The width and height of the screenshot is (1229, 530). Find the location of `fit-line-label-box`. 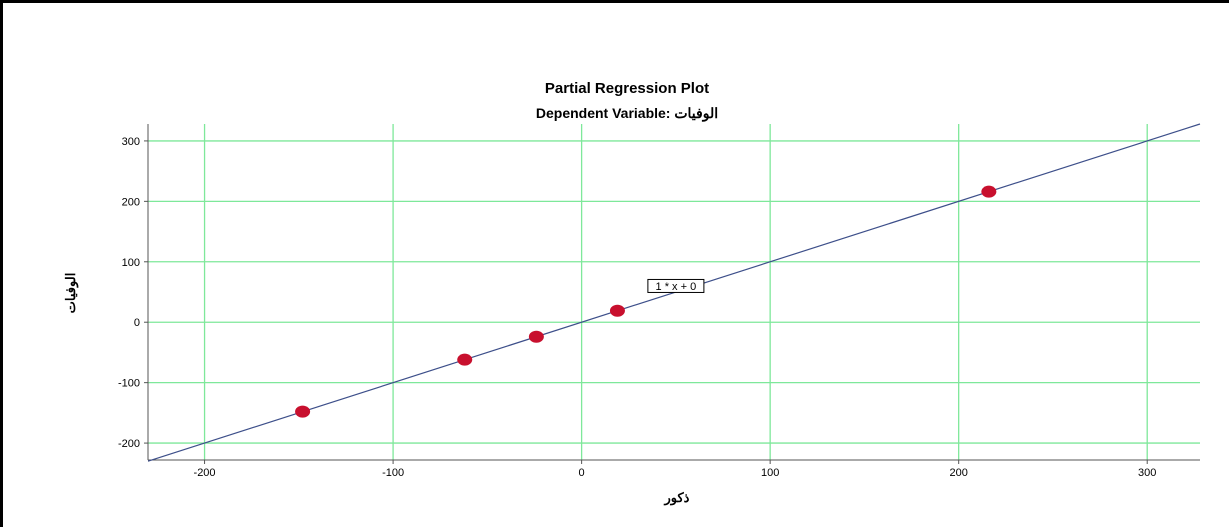

fit-line-label-box is located at coordinates (676, 285).